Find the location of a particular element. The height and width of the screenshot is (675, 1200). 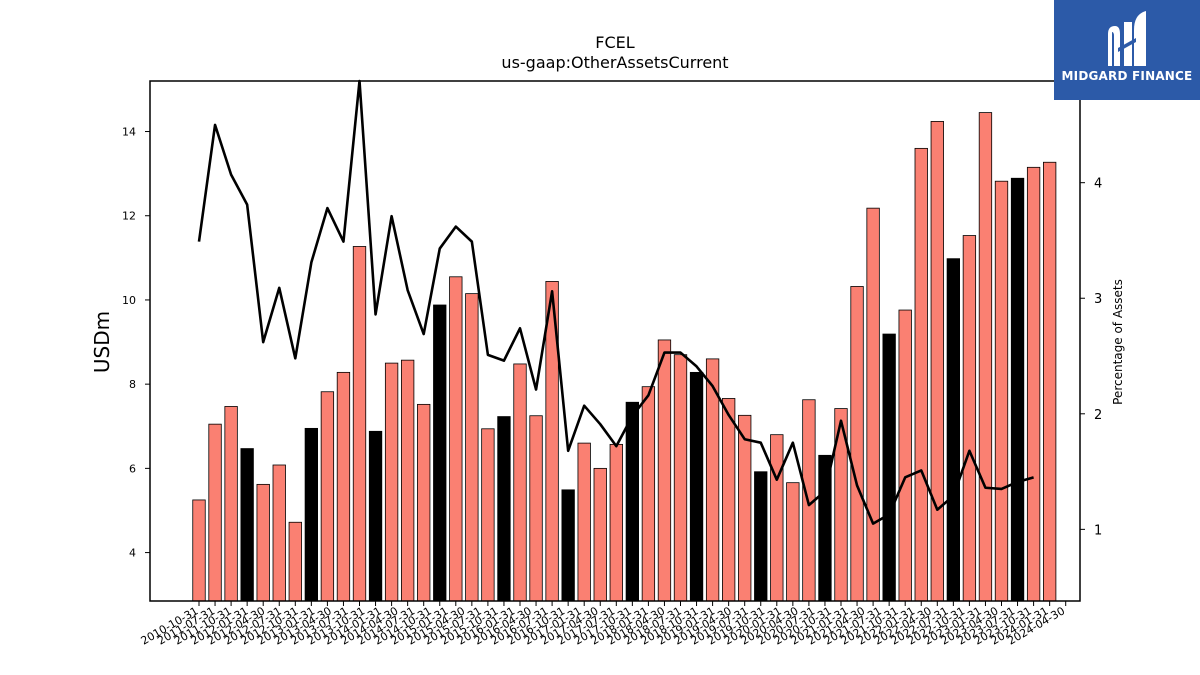

y-tick-label: 14 is located at coordinates (129, 132).